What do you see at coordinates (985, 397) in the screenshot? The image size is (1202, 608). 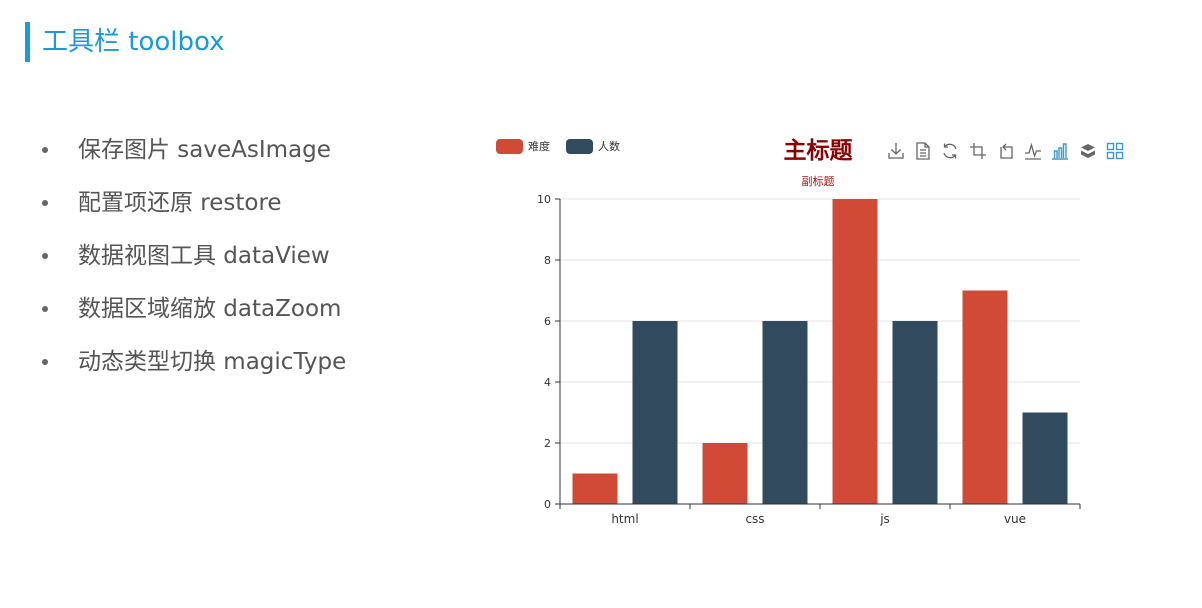 I see `bar-vue-难度` at bounding box center [985, 397].